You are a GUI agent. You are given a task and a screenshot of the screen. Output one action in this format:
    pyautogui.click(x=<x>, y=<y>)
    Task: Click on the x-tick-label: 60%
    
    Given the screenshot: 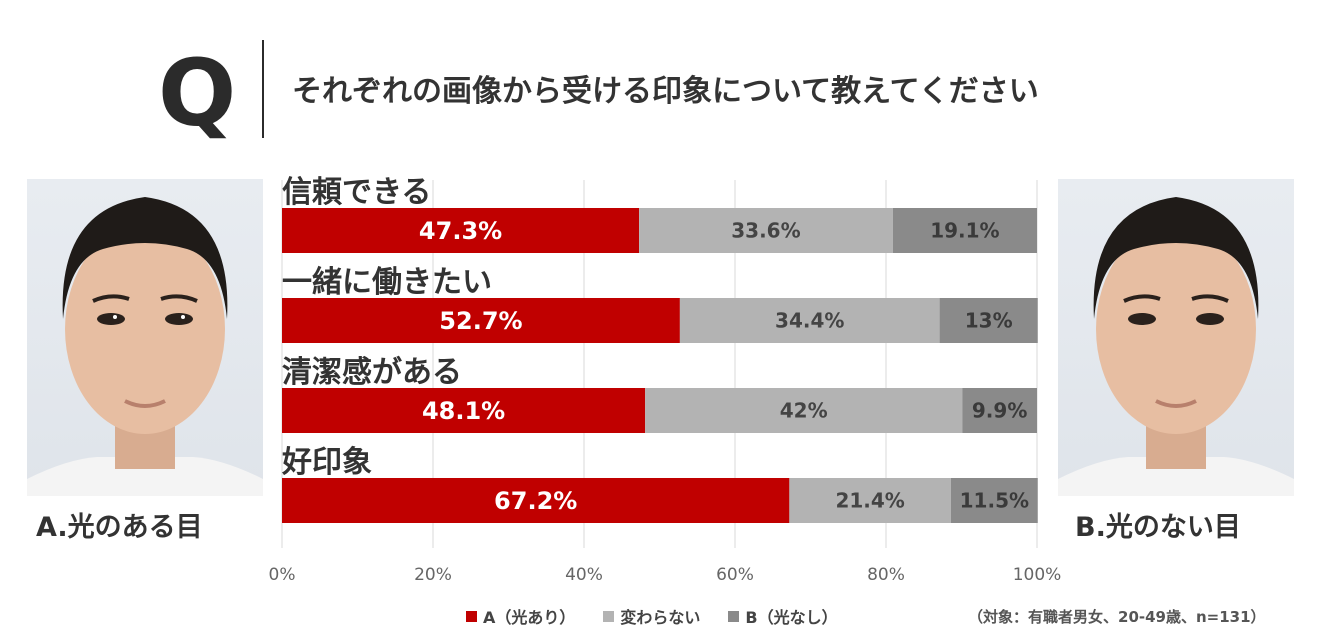 What is the action you would take?
    pyautogui.click(x=735, y=575)
    